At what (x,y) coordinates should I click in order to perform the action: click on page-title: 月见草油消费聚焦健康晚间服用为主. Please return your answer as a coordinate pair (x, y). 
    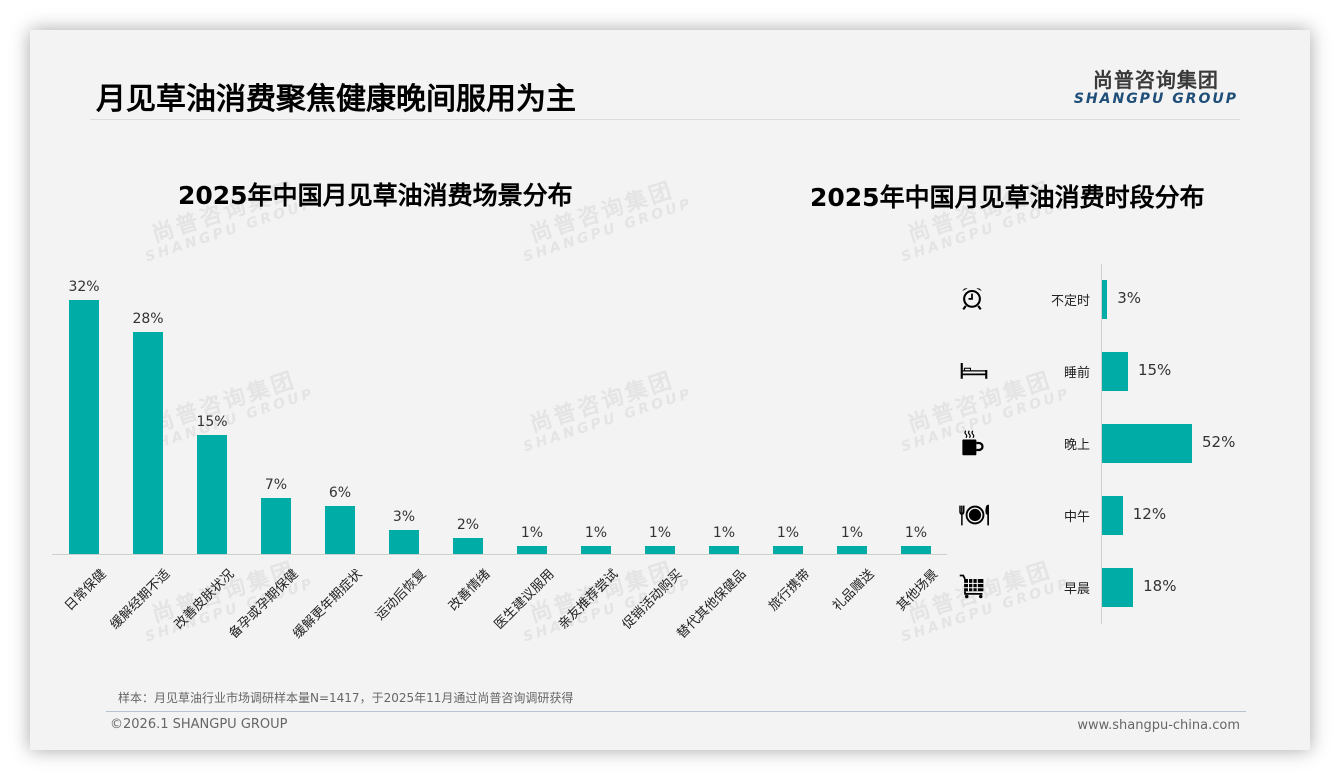
    Looking at the image, I should click on (336, 99).